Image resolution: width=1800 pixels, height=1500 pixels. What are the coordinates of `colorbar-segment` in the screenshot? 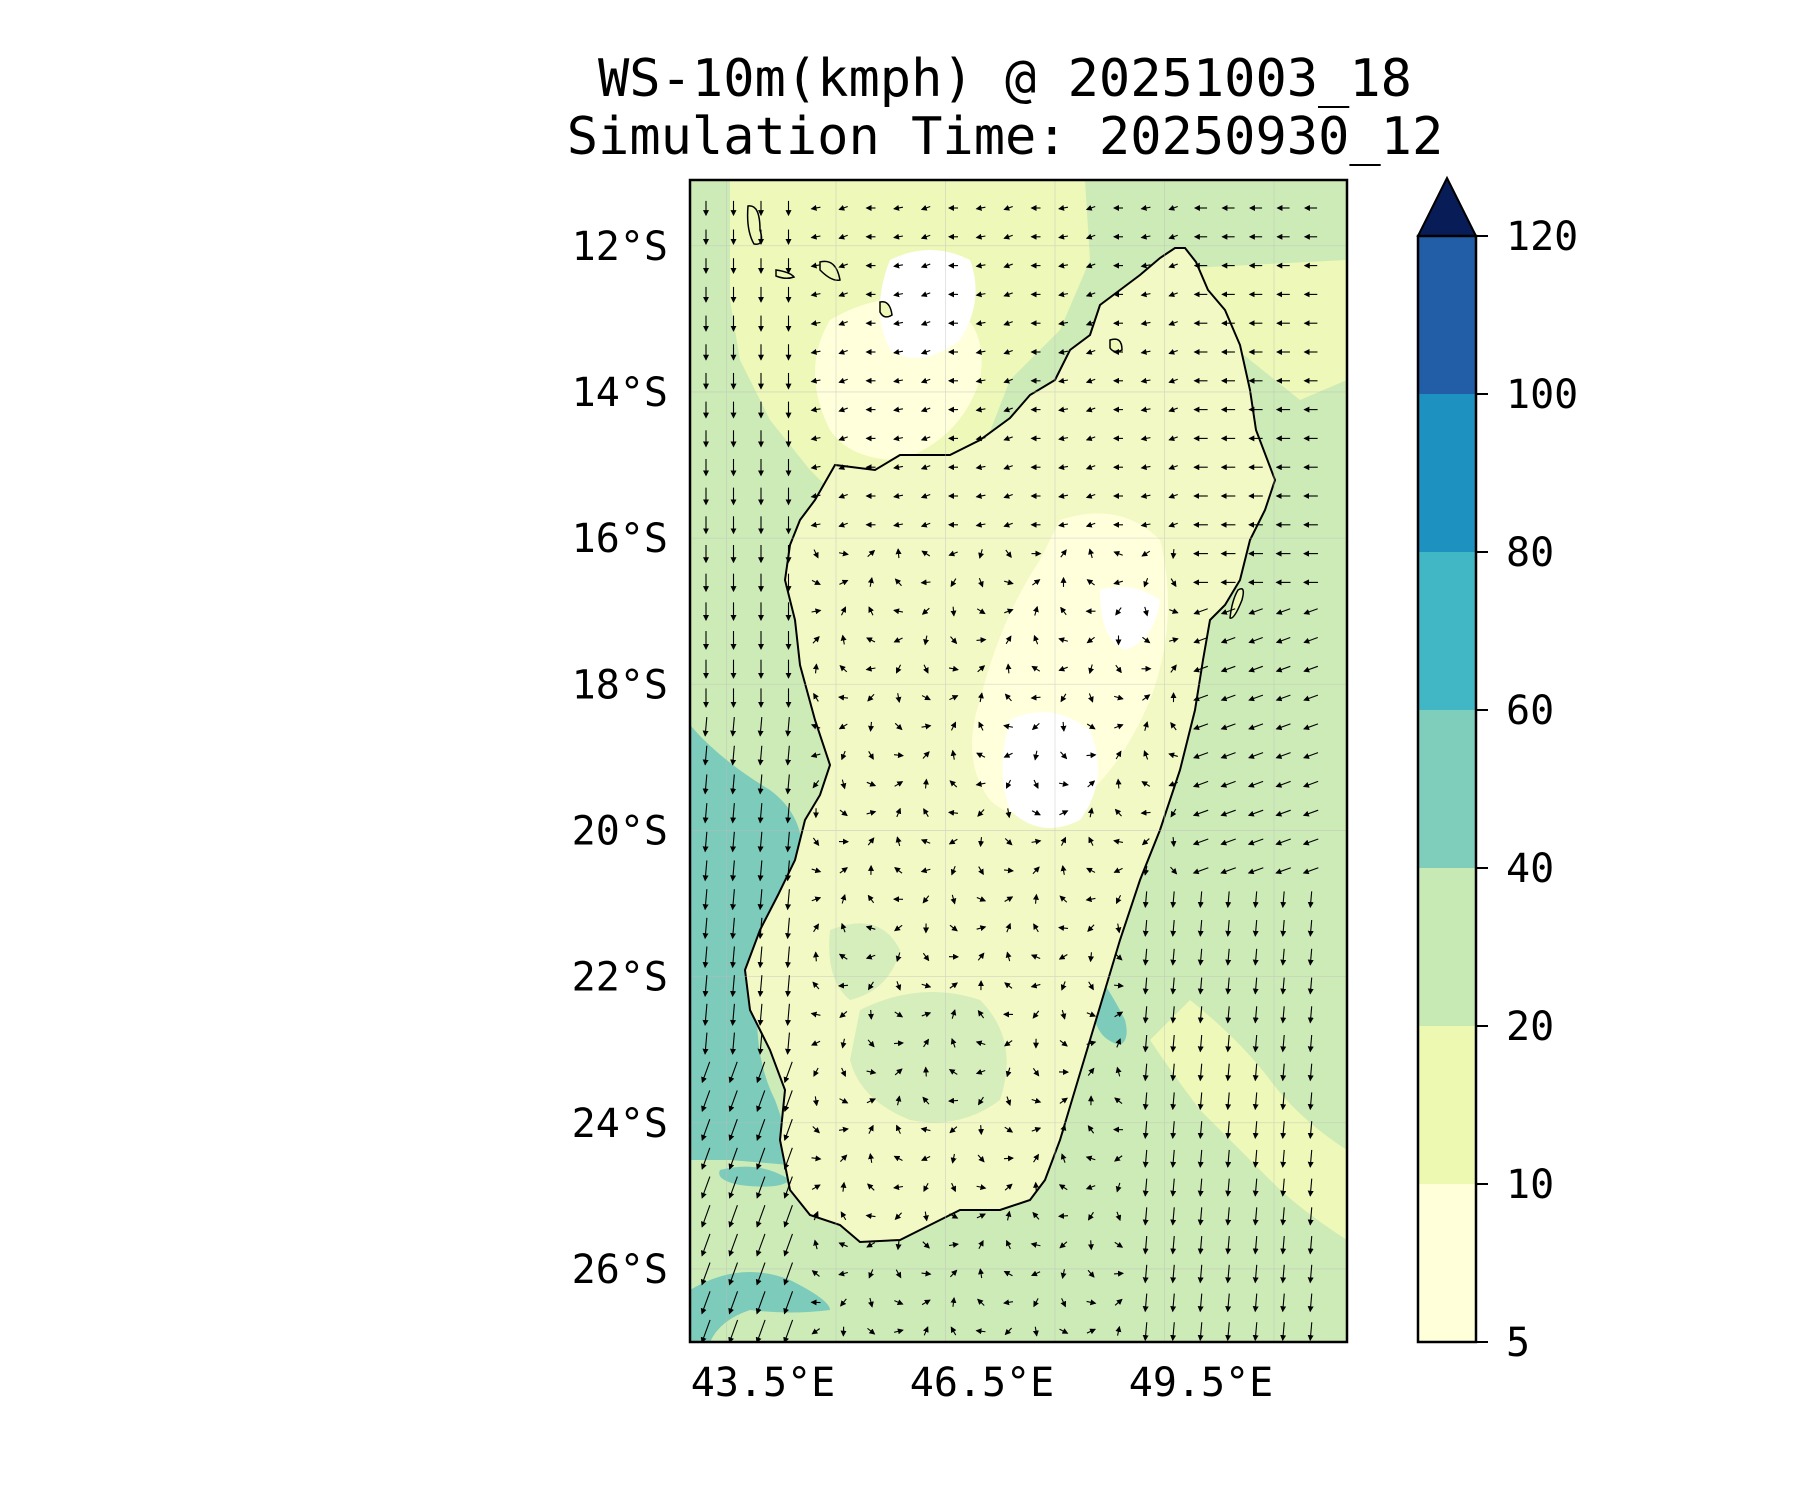 It's located at (1447, 789).